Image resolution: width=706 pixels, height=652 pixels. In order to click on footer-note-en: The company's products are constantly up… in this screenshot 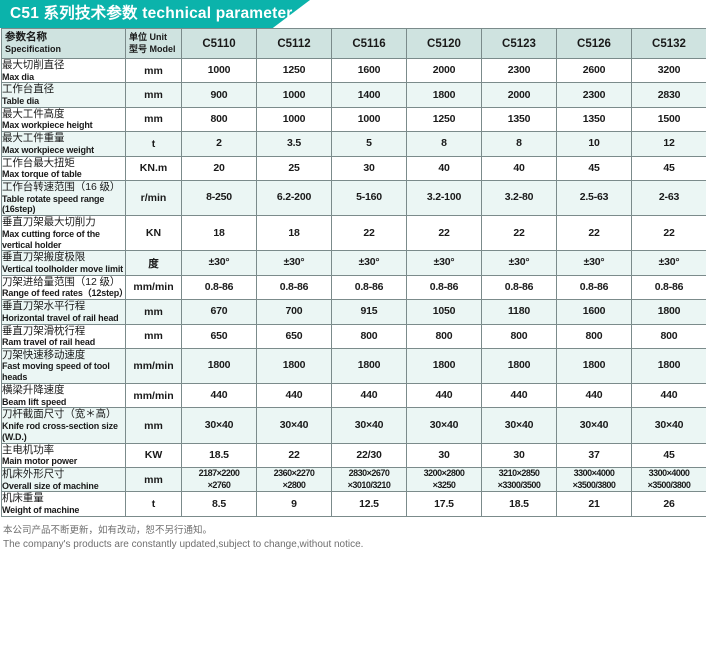, I will do `click(183, 544)`.